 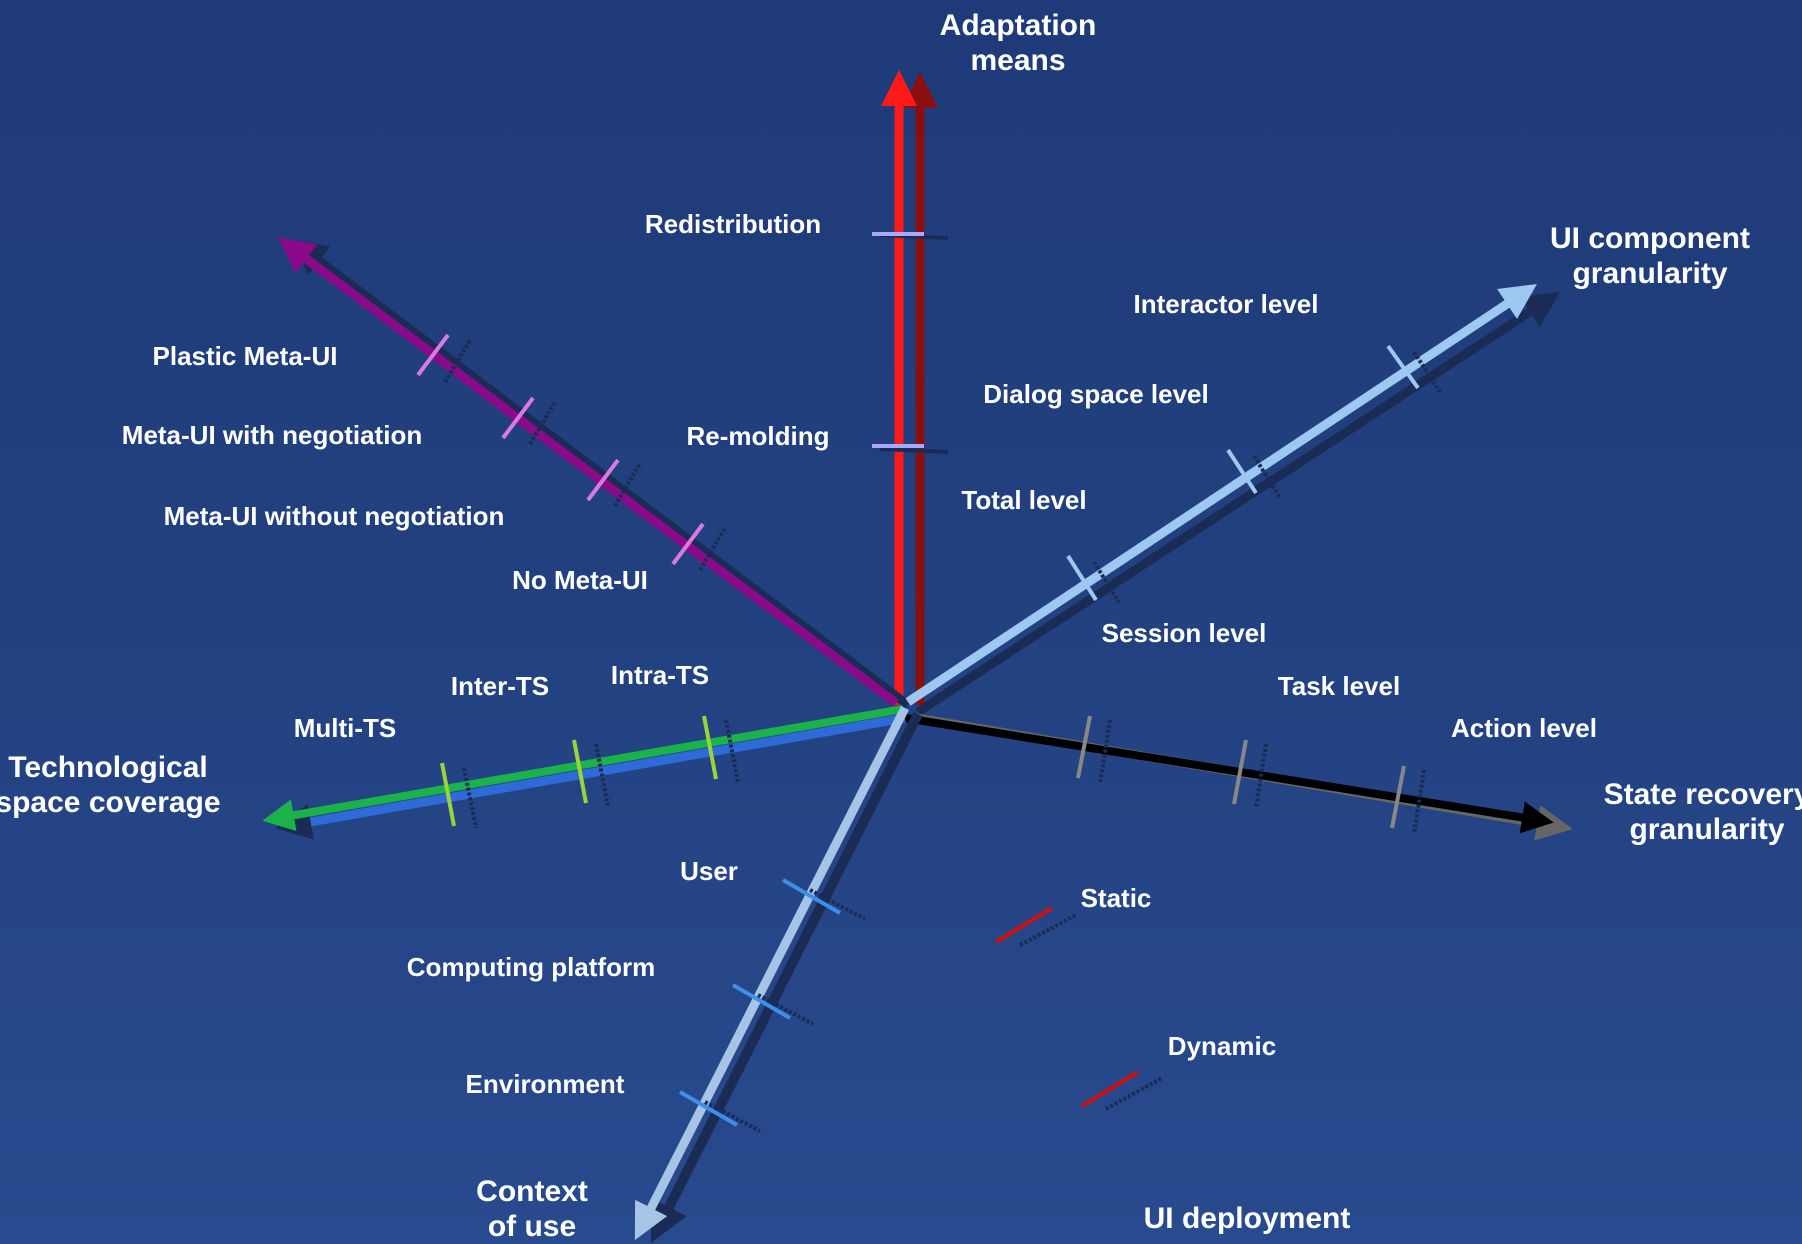 I want to click on interactor-level-tick, so click(x=1403, y=367).